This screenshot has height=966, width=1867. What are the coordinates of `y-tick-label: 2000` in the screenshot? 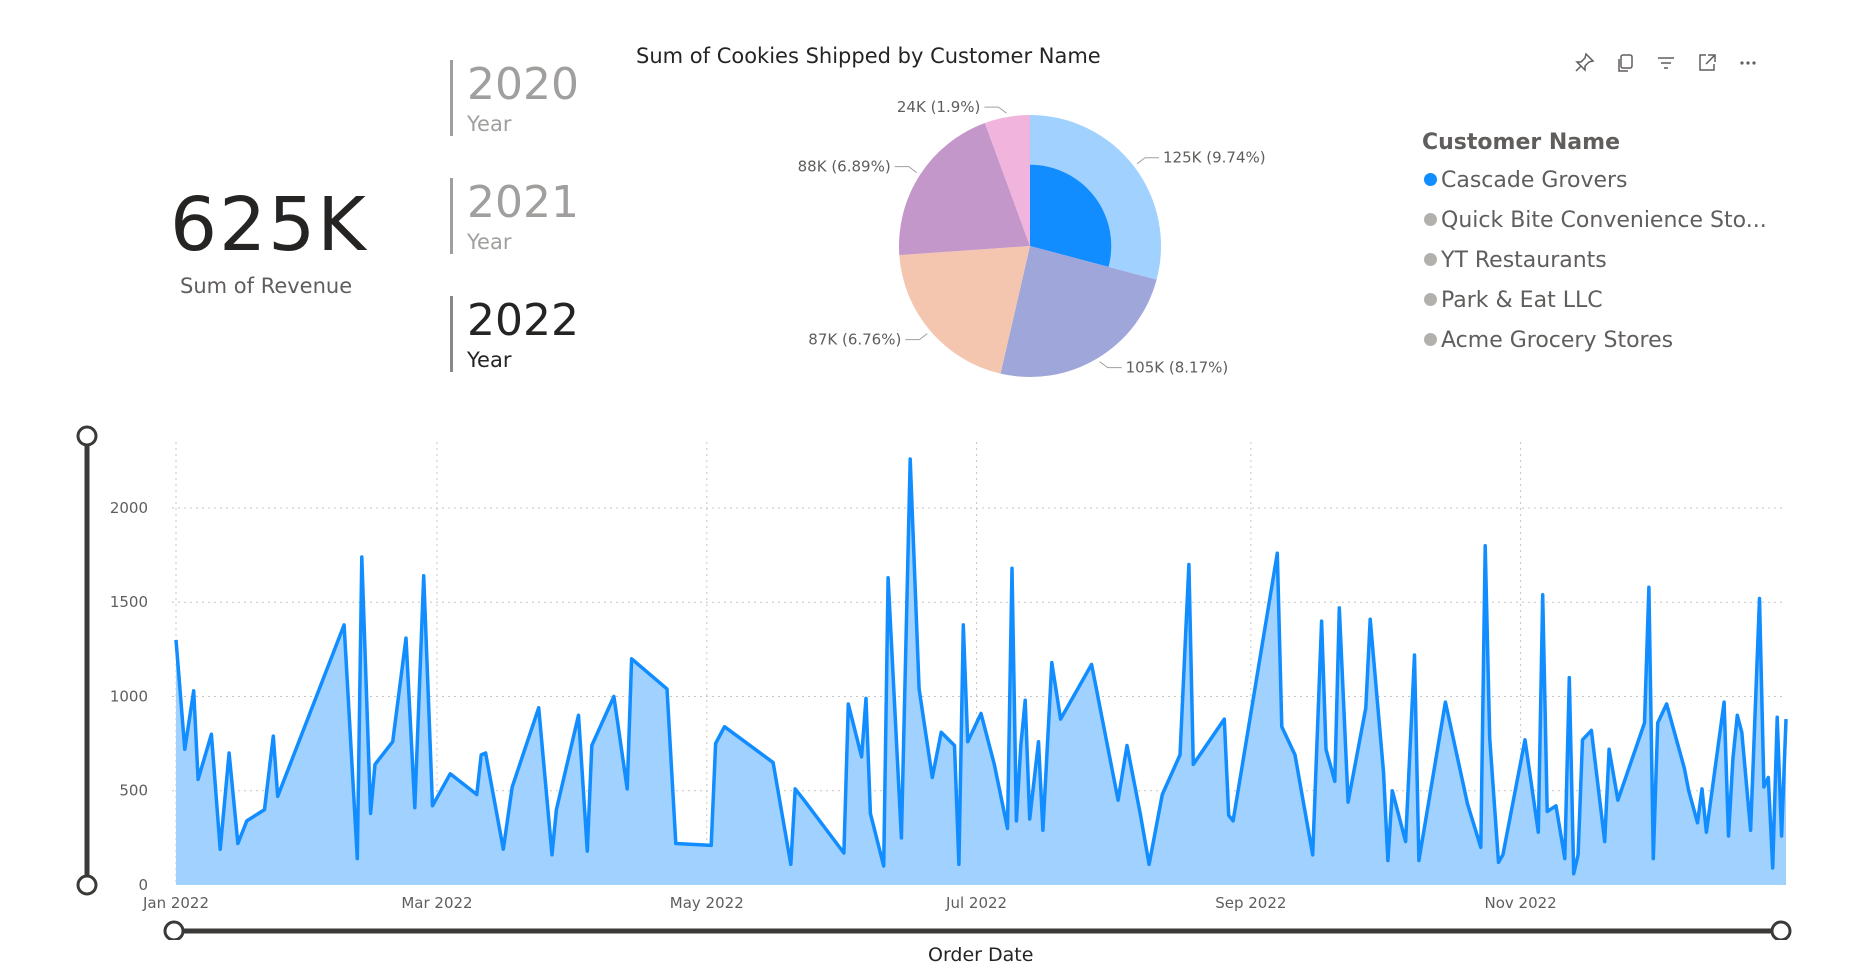 It's located at (129, 508).